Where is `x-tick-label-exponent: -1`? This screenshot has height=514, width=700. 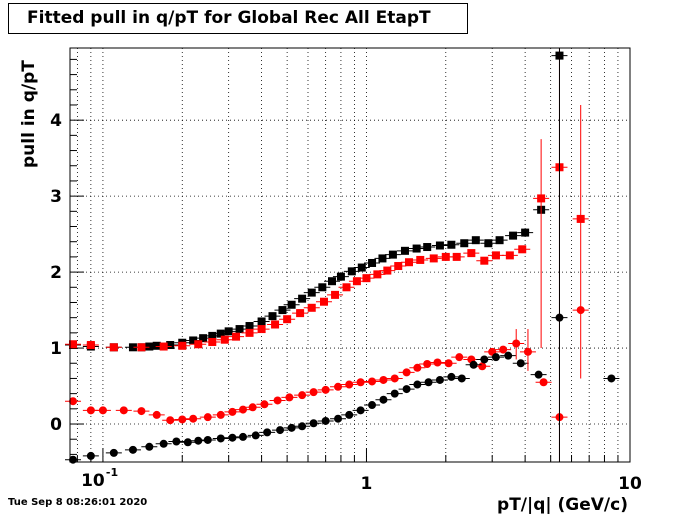 x-tick-label-exponent: -1 is located at coordinates (112, 472).